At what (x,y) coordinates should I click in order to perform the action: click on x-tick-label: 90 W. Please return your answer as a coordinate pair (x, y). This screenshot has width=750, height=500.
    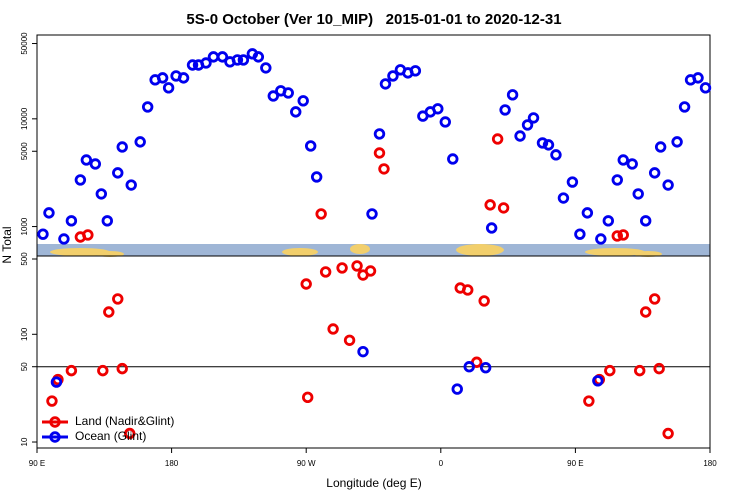
    Looking at the image, I should click on (306, 463).